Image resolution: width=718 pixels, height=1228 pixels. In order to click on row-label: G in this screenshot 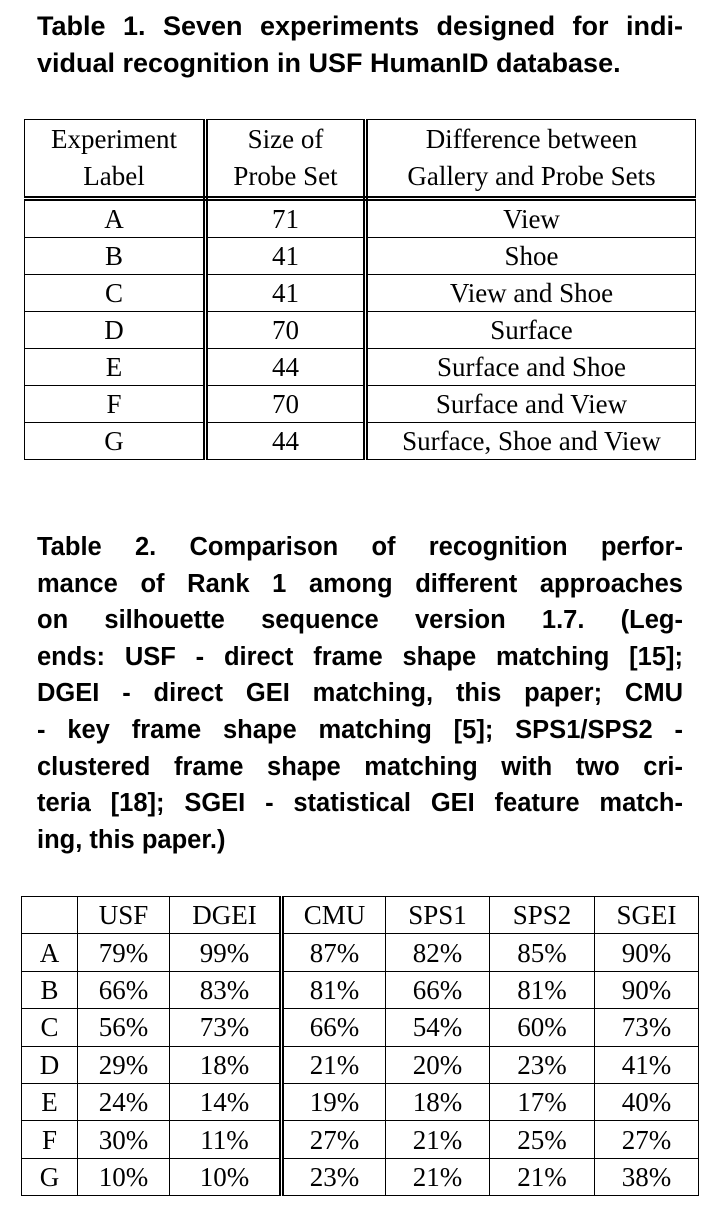, I will do `click(49, 1177)`.